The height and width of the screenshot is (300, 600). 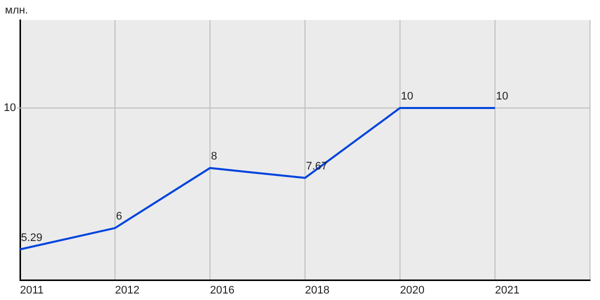 What do you see at coordinates (222, 290) in the screenshot?
I see `x-tick-label: 2016` at bounding box center [222, 290].